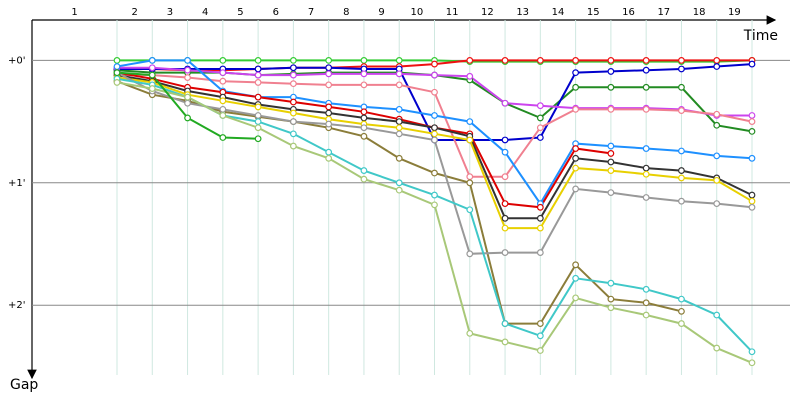  What do you see at coordinates (452, 12) in the screenshot?
I see `x-tick-label: 11` at bounding box center [452, 12].